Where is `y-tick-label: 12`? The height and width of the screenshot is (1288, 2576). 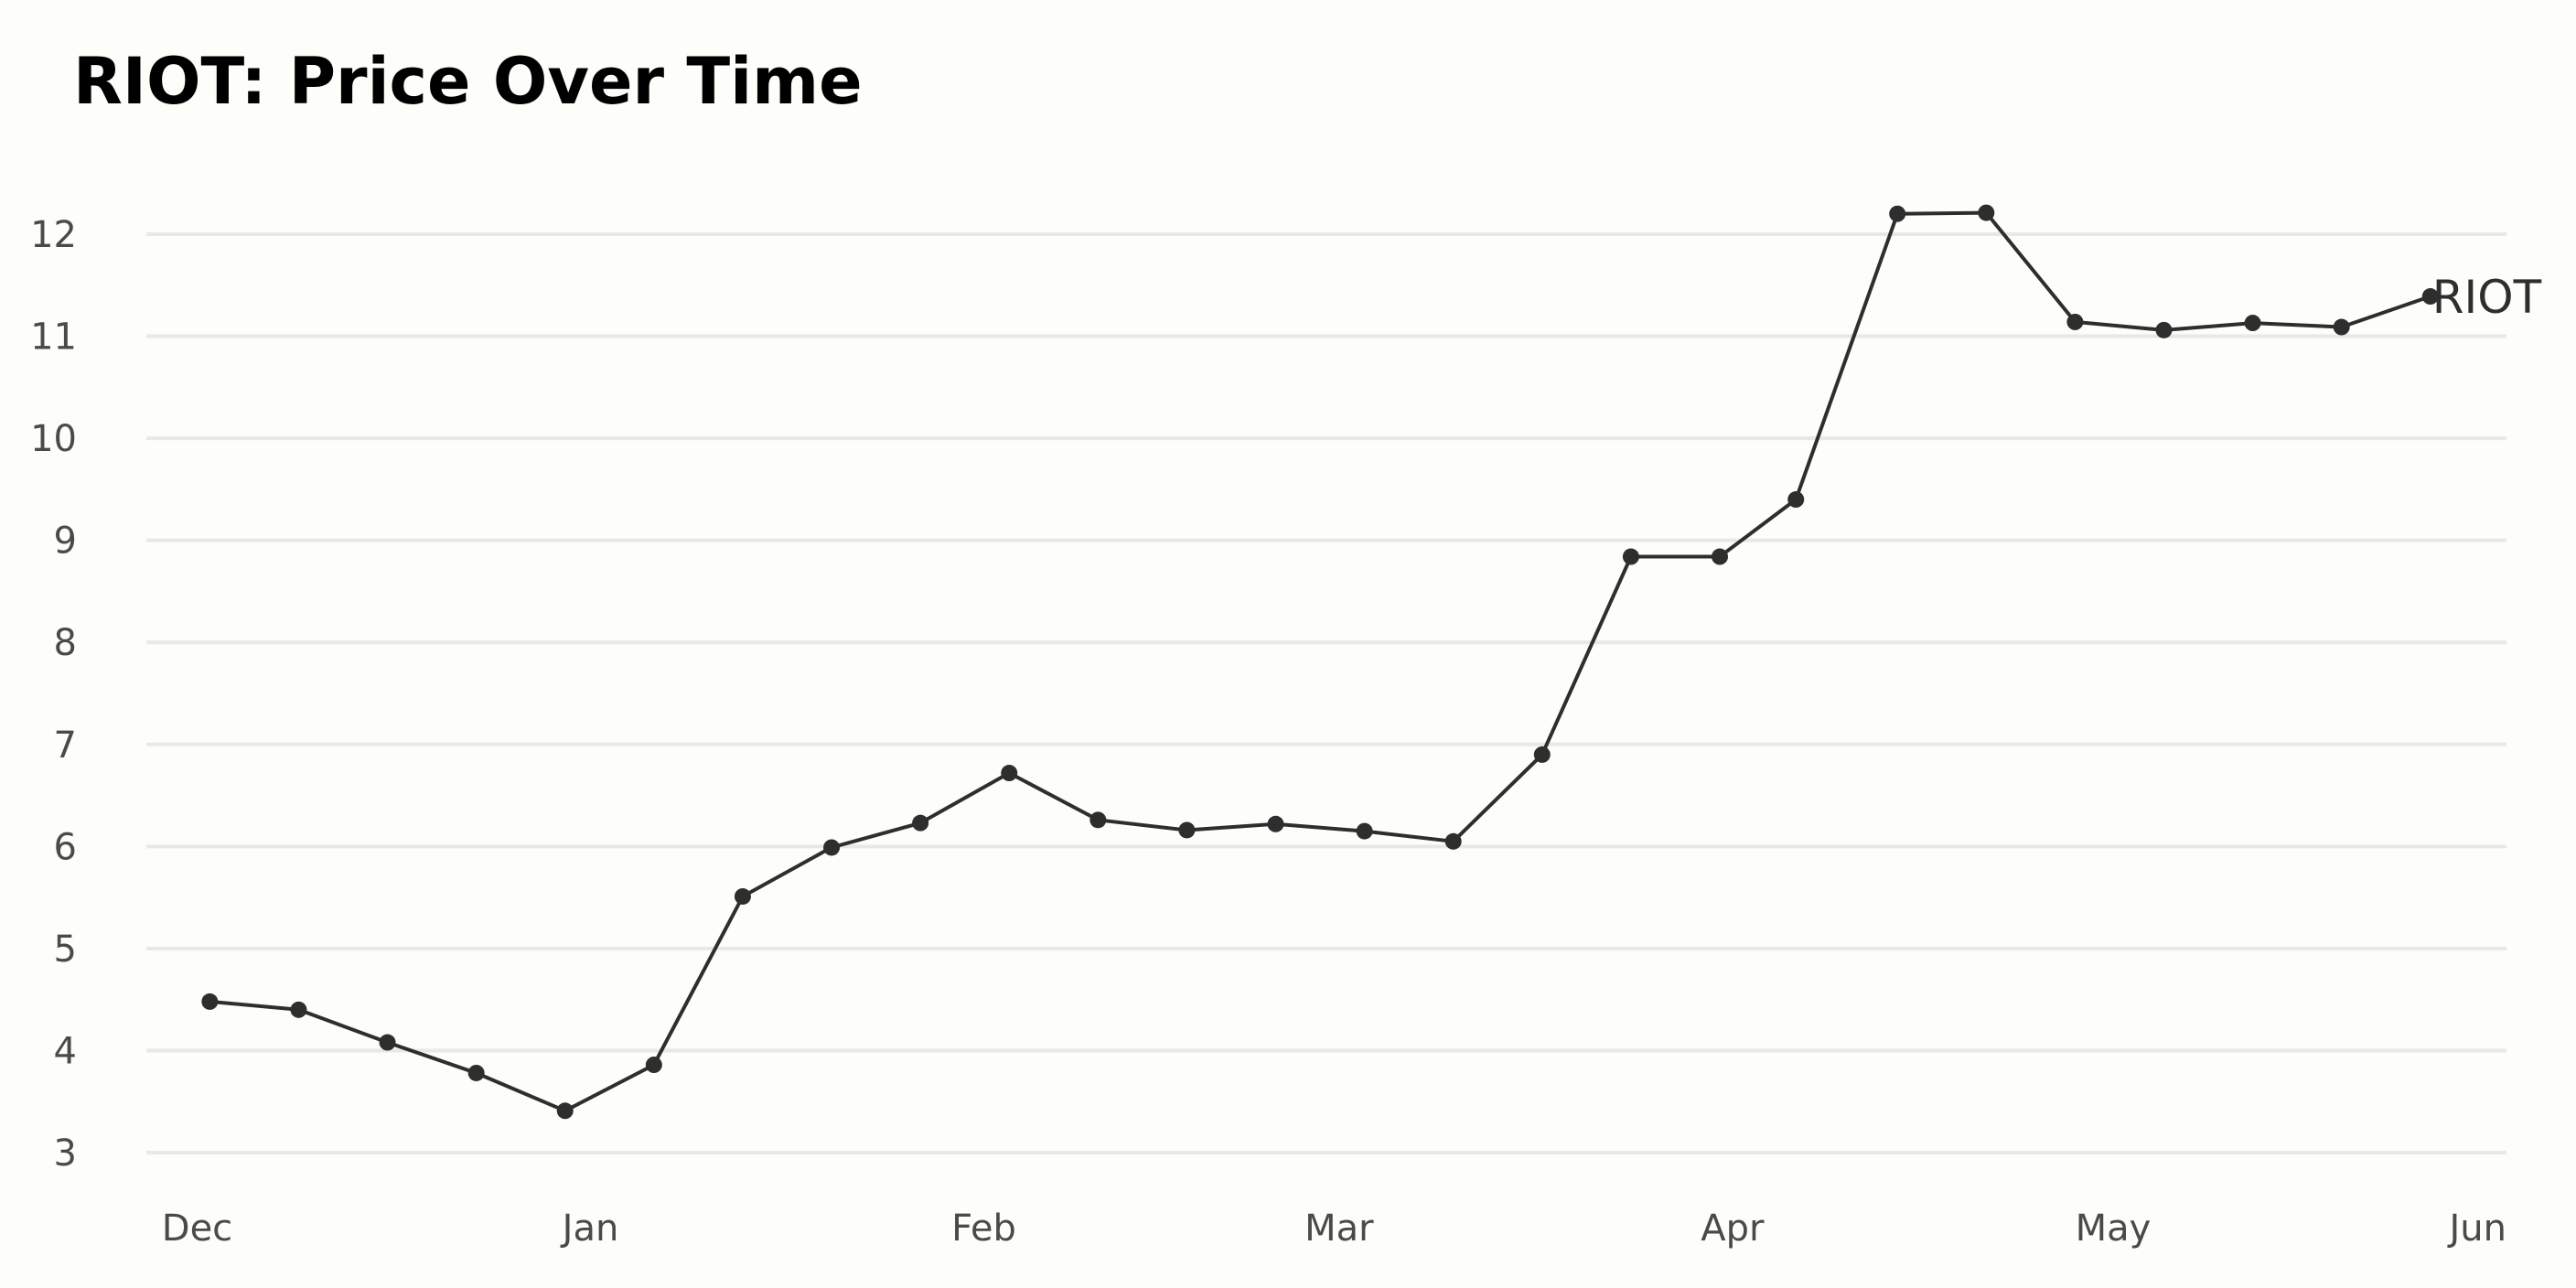 y-tick-label: 12 is located at coordinates (54, 235).